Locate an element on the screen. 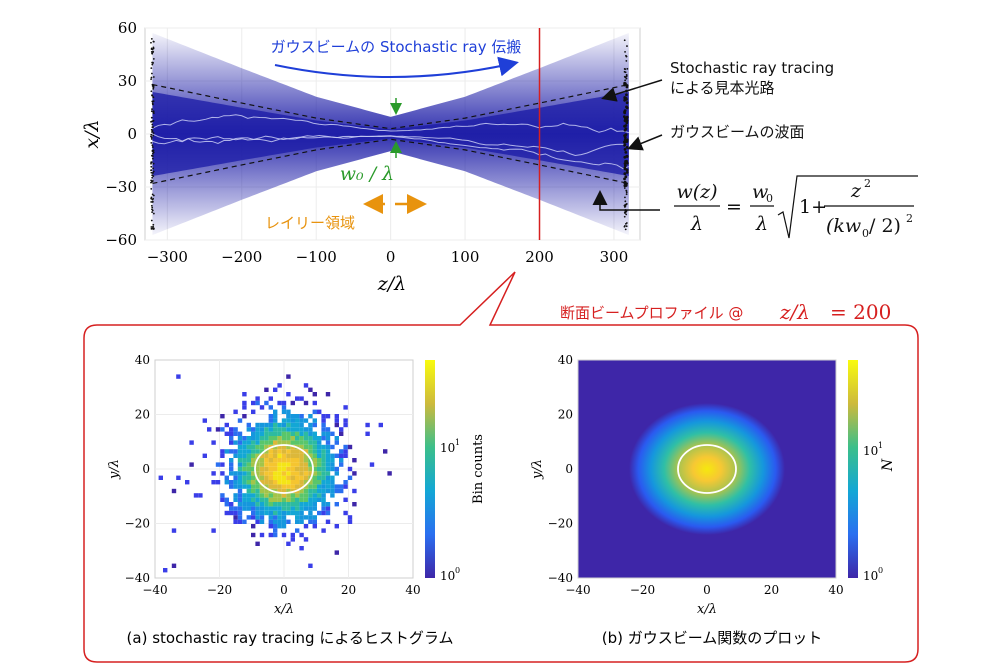 The height and width of the screenshot is (669, 1003). top-y-tick-label: 30 is located at coordinates (127, 81).